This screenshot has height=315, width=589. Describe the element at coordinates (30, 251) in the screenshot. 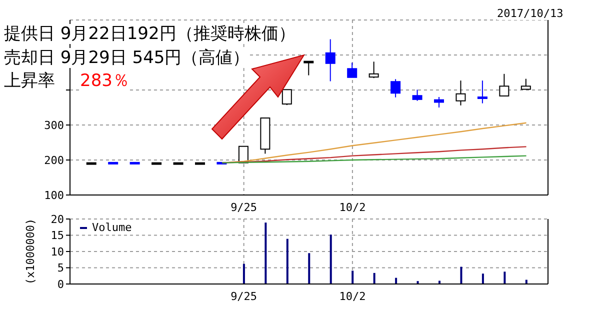

I see `y-axis-title: (x1000000)` at that location.